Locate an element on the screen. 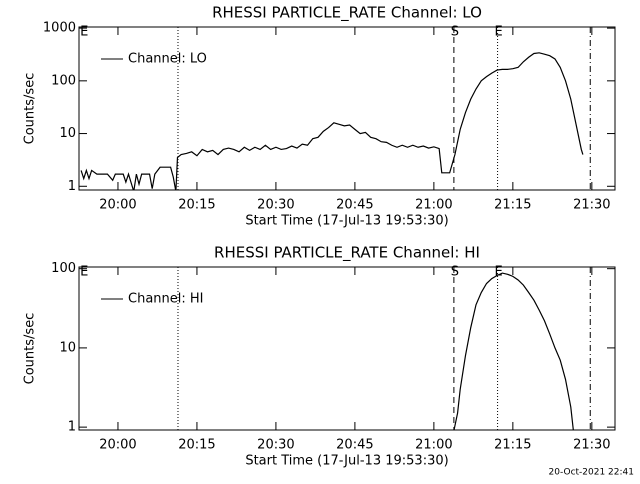 The width and height of the screenshot is (640, 484). chart-title: RHESSI PARTICLE_RATE Channel: LO is located at coordinates (347, 13).